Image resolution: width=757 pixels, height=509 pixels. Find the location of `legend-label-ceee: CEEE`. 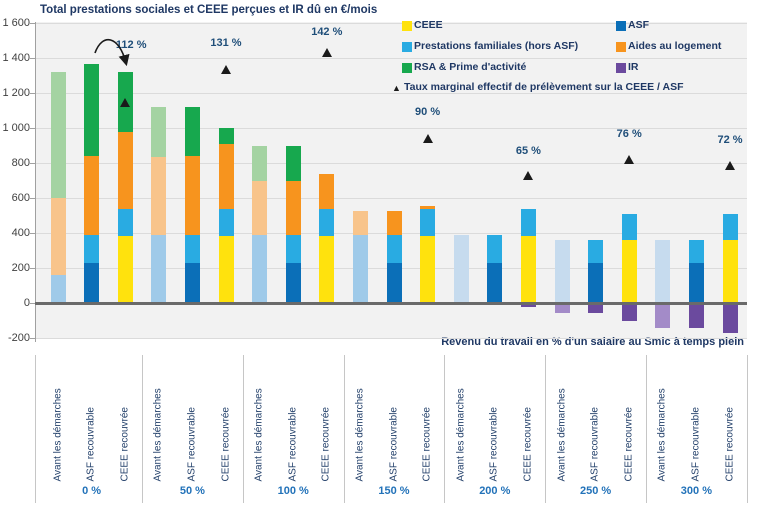

legend-label-ceee: CEEE is located at coordinates (428, 25).